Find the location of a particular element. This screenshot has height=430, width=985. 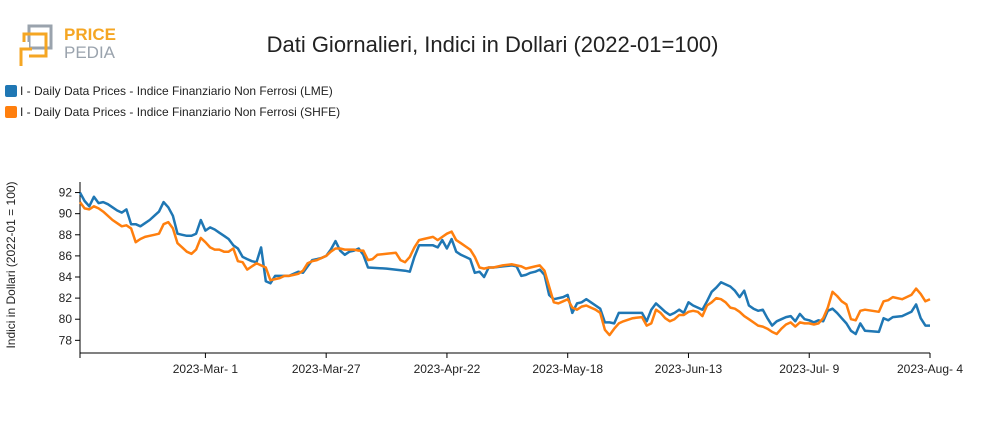

y-tick-label: 80 is located at coordinates (66, 319).